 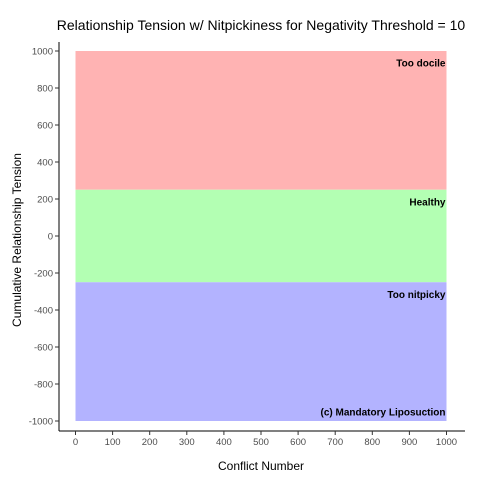 I want to click on x-tick-label: 0, so click(x=75, y=442).